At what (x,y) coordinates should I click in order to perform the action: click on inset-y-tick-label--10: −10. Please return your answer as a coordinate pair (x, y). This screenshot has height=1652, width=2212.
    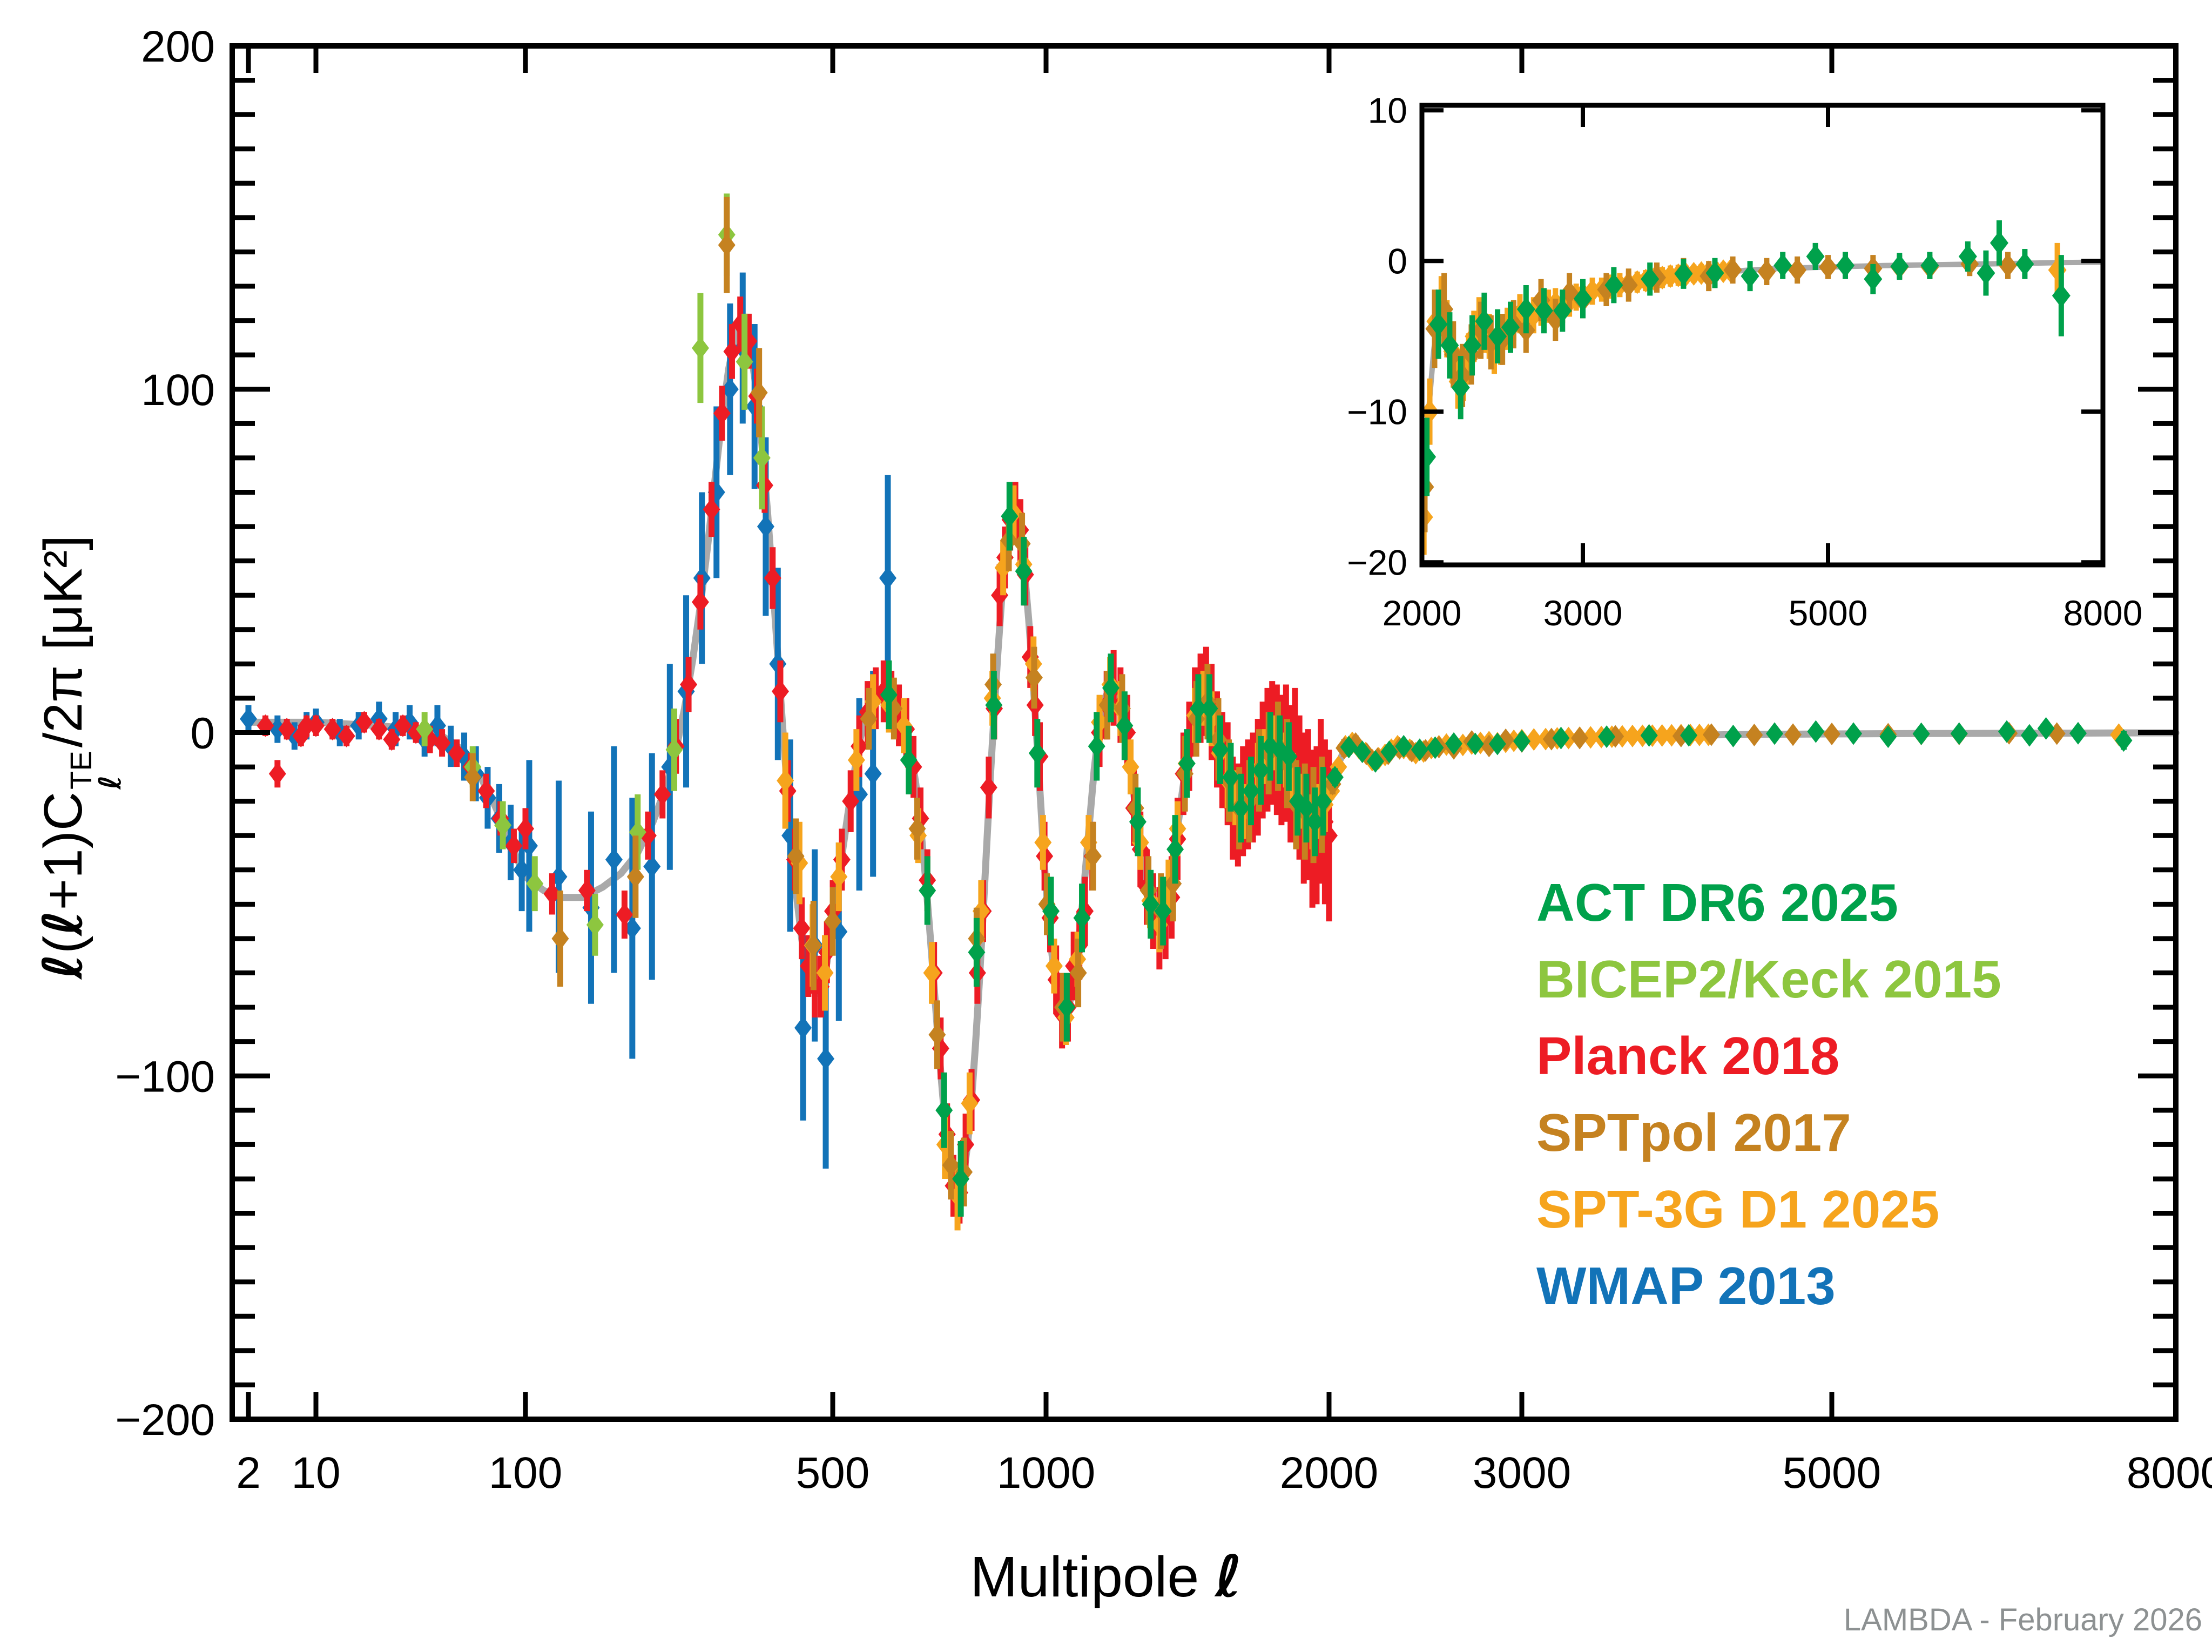
    Looking at the image, I should click on (1377, 411).